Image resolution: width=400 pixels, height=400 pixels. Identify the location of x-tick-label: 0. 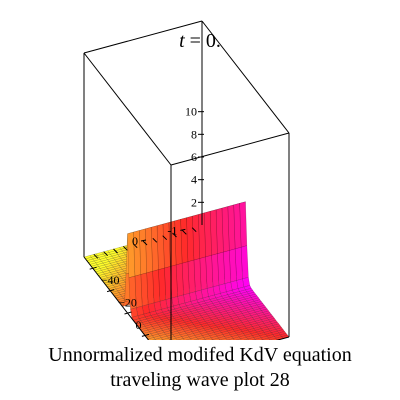
(139, 325).